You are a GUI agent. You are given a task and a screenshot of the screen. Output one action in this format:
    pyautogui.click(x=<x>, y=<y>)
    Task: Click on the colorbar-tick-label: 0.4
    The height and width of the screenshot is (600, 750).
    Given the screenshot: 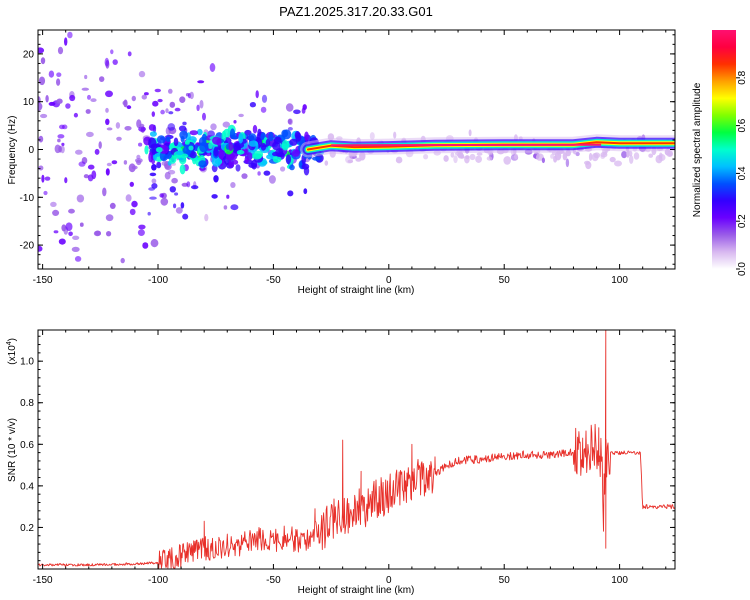 What is the action you would take?
    pyautogui.click(x=742, y=173)
    